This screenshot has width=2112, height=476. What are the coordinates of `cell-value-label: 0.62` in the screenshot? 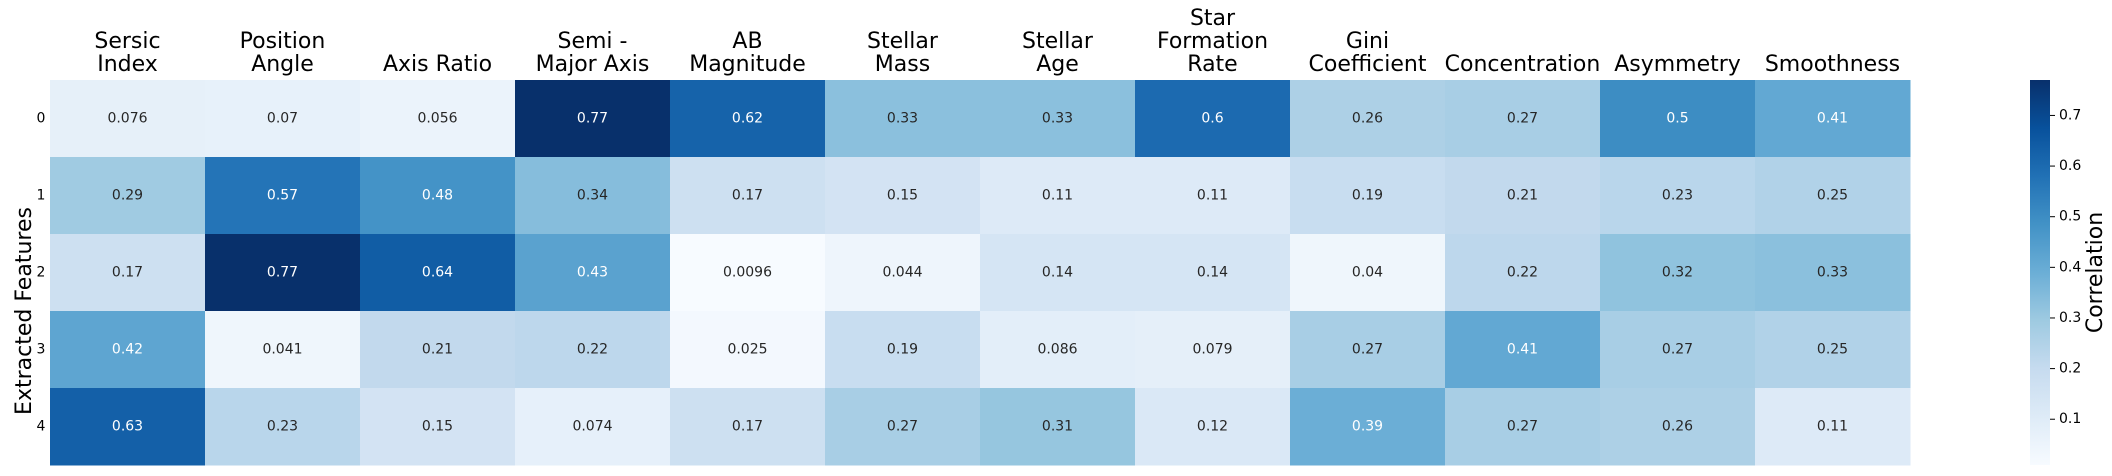 It's located at (747, 119).